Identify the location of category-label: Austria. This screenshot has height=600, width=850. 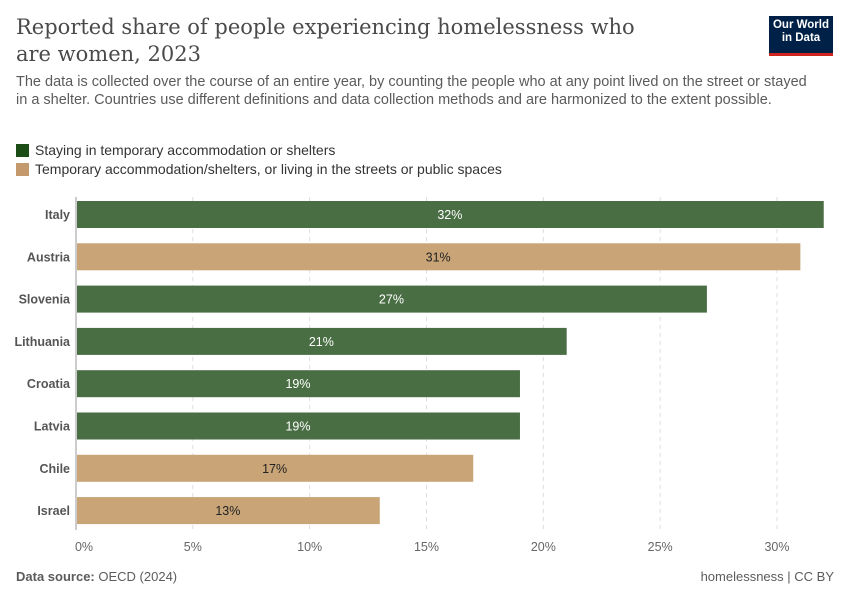
(49, 257).